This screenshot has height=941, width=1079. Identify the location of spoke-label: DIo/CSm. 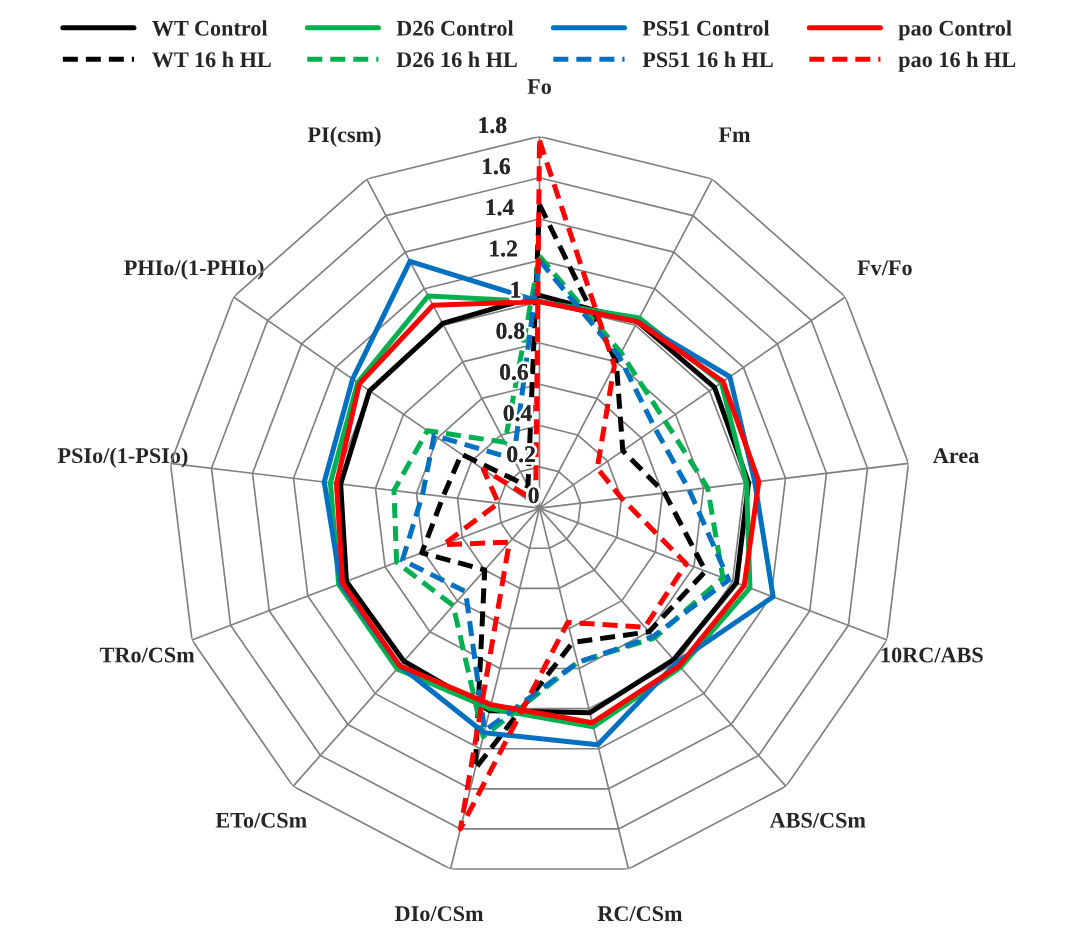
(439, 914).